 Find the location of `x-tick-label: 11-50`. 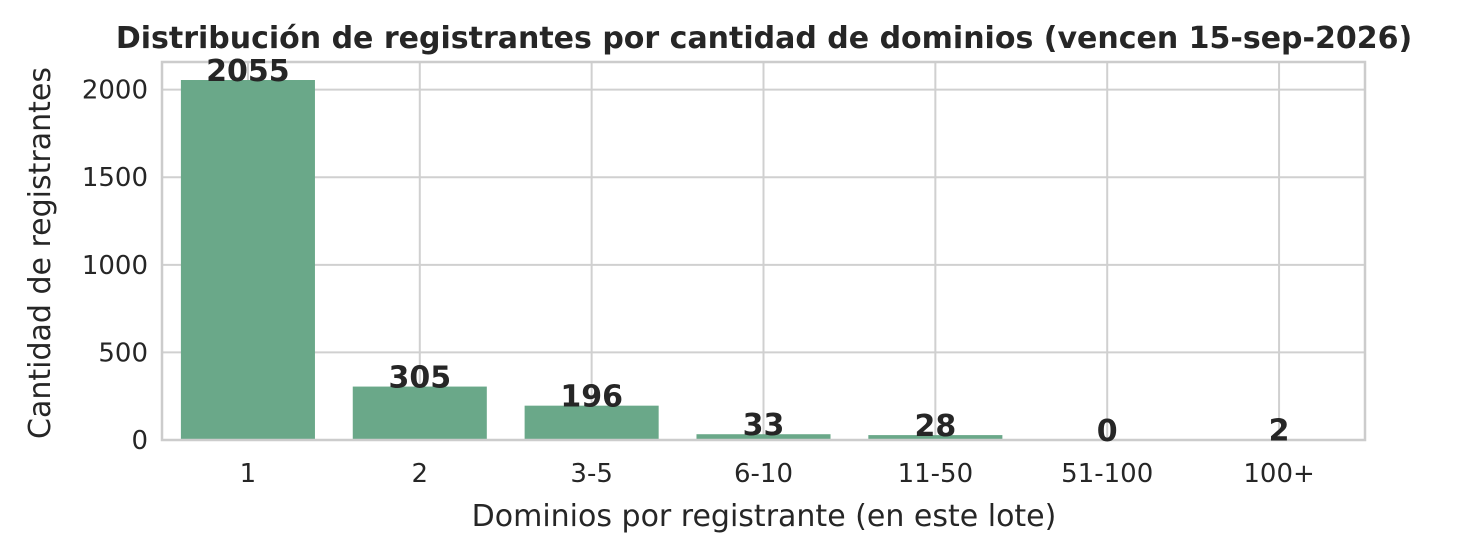

x-tick-label: 11-50 is located at coordinates (936, 474).